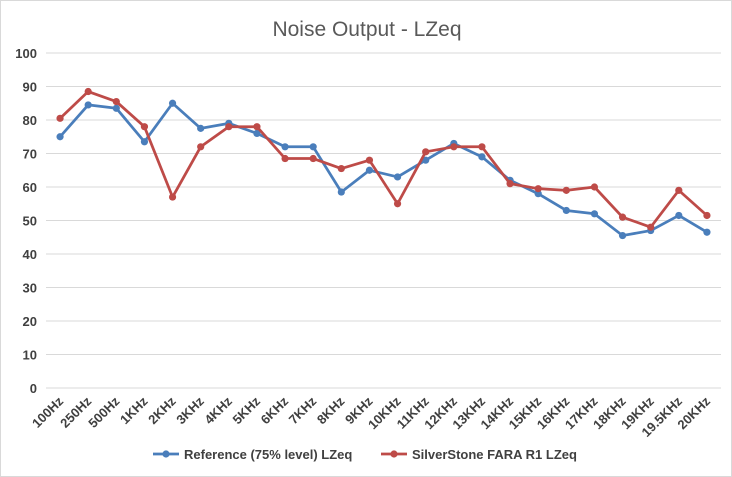 This screenshot has width=732, height=477. What do you see at coordinates (30, 154) in the screenshot?
I see `y-tick-label: 70` at bounding box center [30, 154].